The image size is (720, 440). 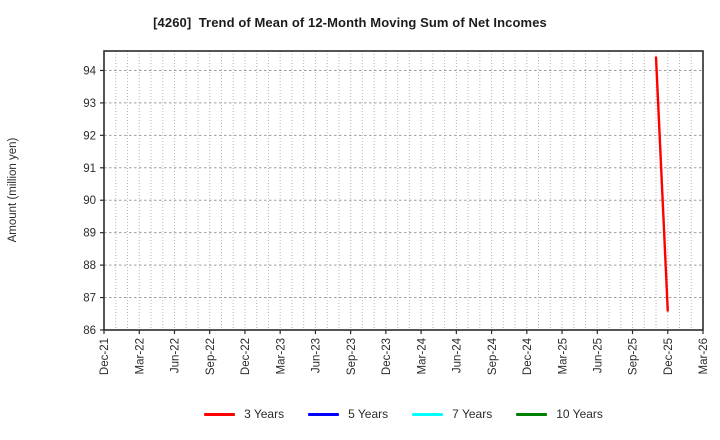 What do you see at coordinates (528, 356) in the screenshot?
I see `x-tick-label: Dec-24` at bounding box center [528, 356].